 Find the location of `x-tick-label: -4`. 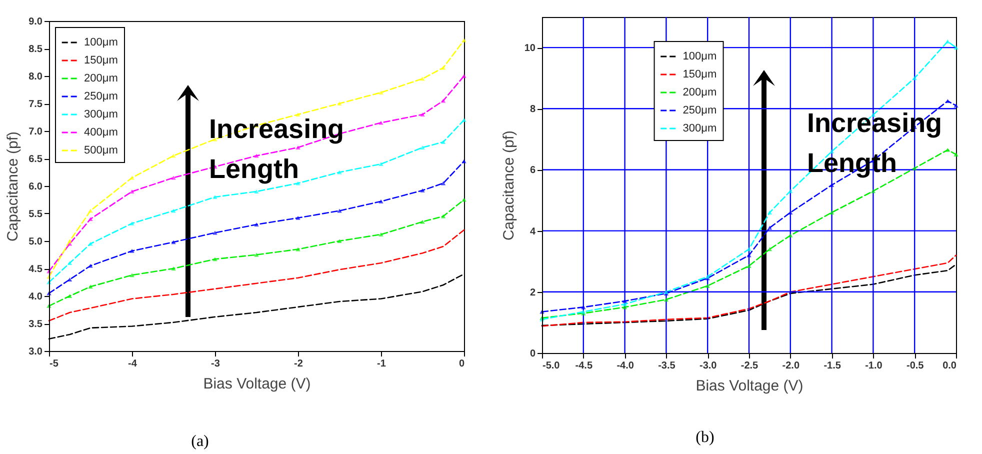

x-tick-label: -4 is located at coordinates (133, 364).